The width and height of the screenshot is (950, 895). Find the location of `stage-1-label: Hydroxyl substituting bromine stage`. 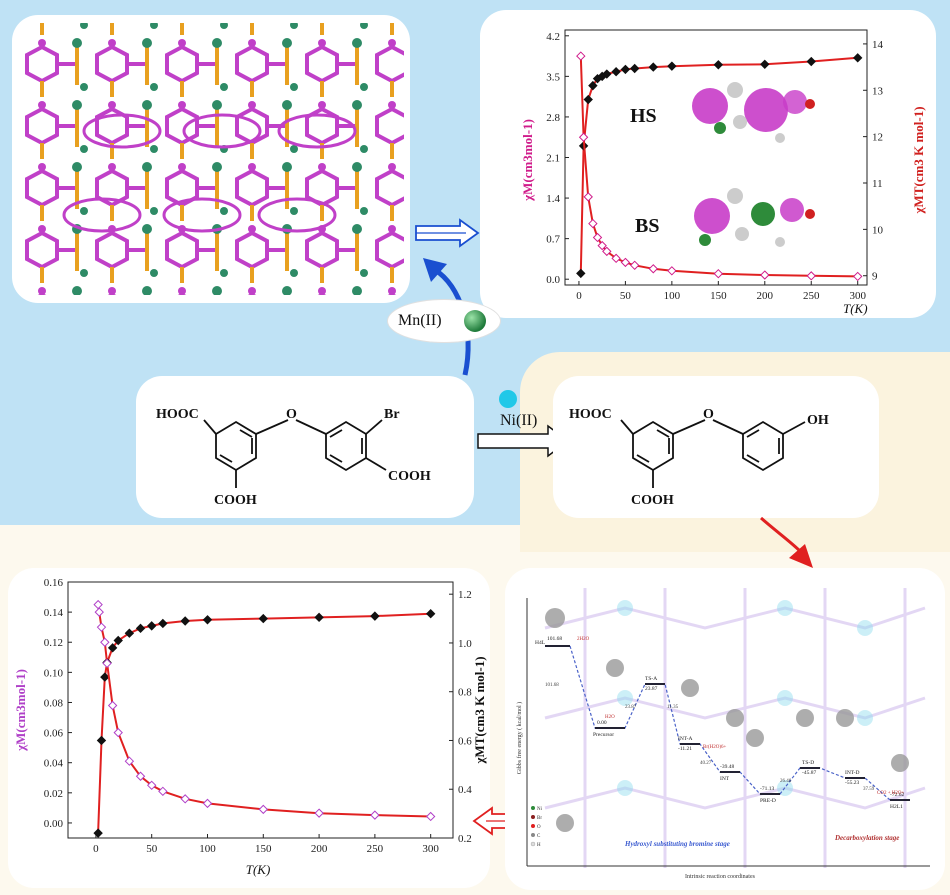

stage-1-label: Hydroxyl substituting bromine stage is located at coordinates (677, 844).